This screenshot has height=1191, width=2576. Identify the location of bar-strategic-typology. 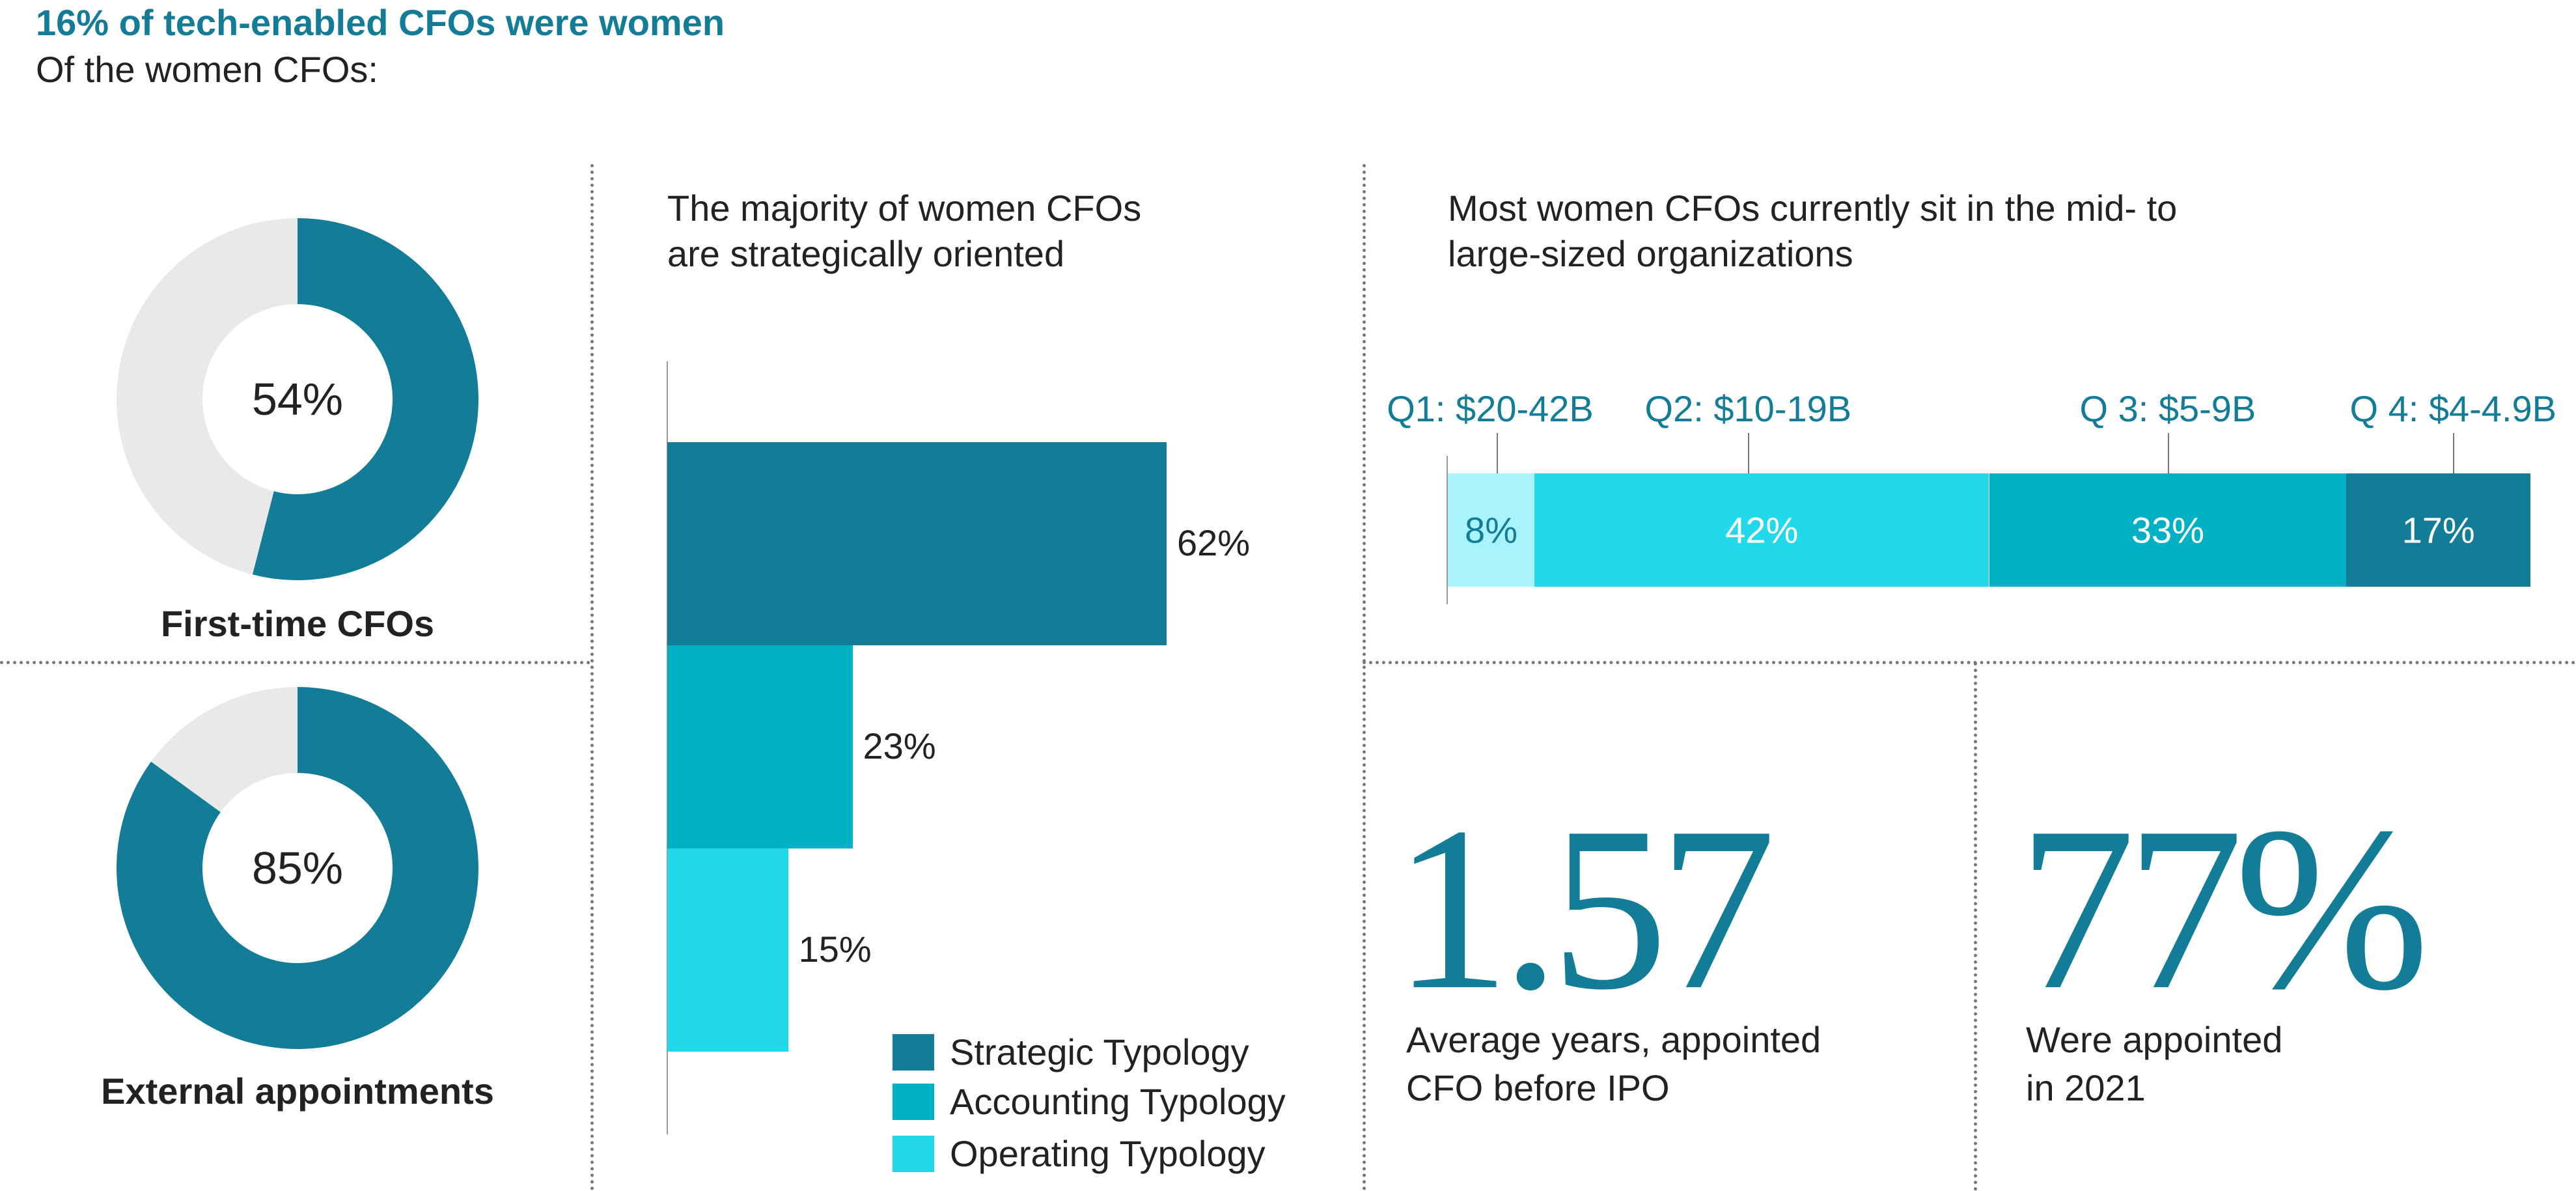
(917, 543).